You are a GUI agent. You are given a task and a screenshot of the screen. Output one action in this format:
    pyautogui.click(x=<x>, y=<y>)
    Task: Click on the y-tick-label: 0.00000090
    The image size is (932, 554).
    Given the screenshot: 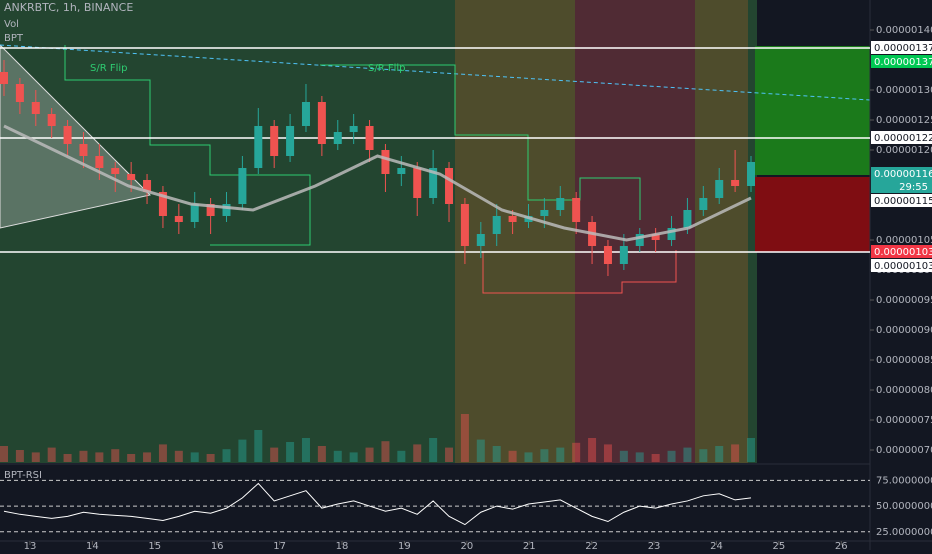 What is the action you would take?
    pyautogui.click(x=904, y=330)
    